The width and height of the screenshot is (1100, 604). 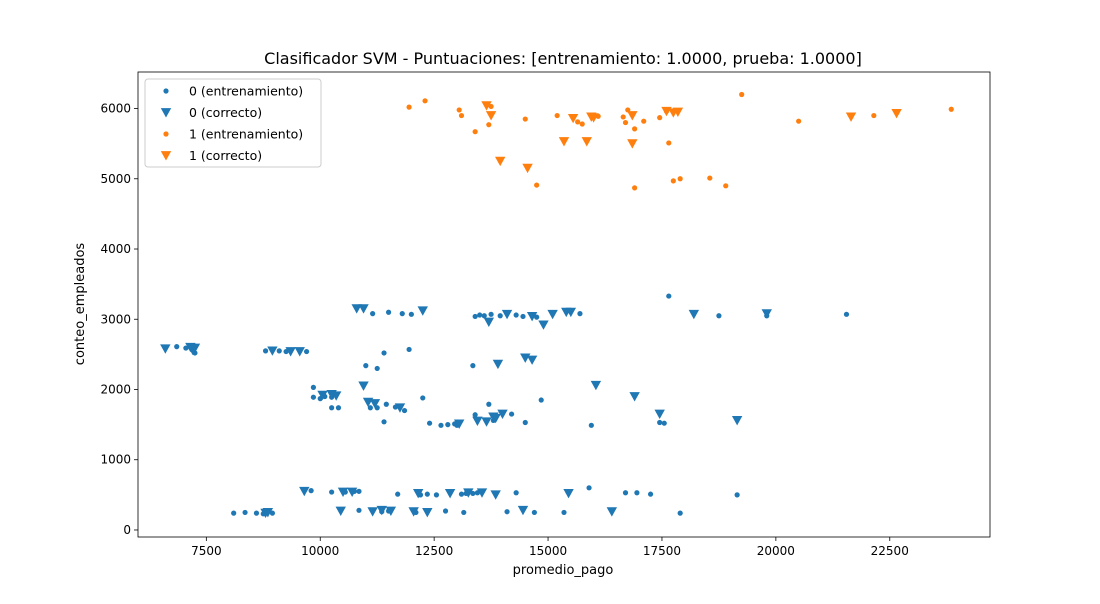 I want to click on x-axis-label: promedio_pago, so click(x=563, y=570).